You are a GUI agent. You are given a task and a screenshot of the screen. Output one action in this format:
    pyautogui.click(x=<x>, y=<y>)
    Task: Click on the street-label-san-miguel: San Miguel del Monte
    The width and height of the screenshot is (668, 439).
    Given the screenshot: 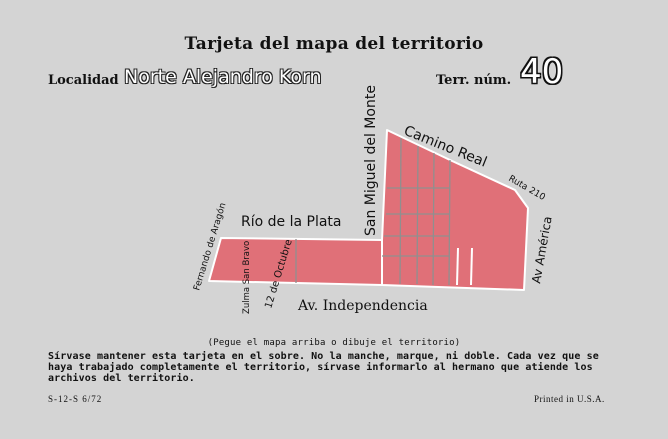 What is the action you would take?
    pyautogui.click(x=371, y=160)
    